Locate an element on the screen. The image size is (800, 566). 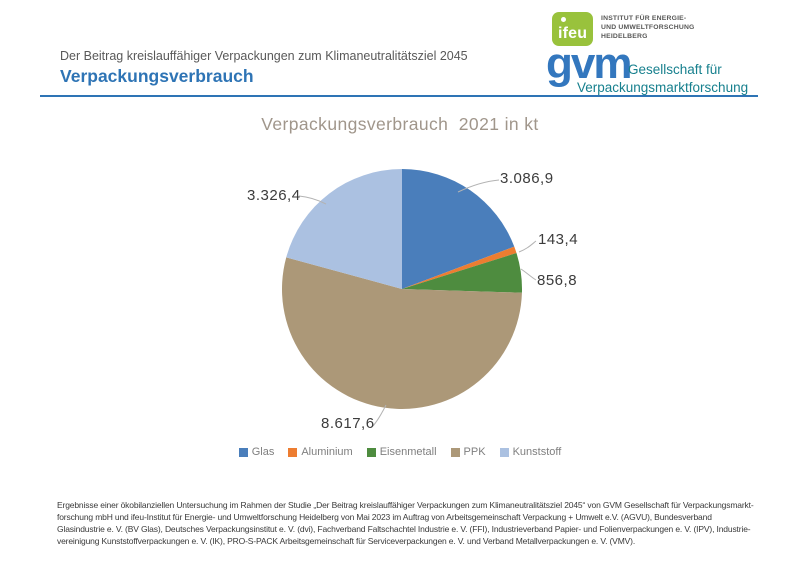
legend-swatch-ppk is located at coordinates (455, 452).